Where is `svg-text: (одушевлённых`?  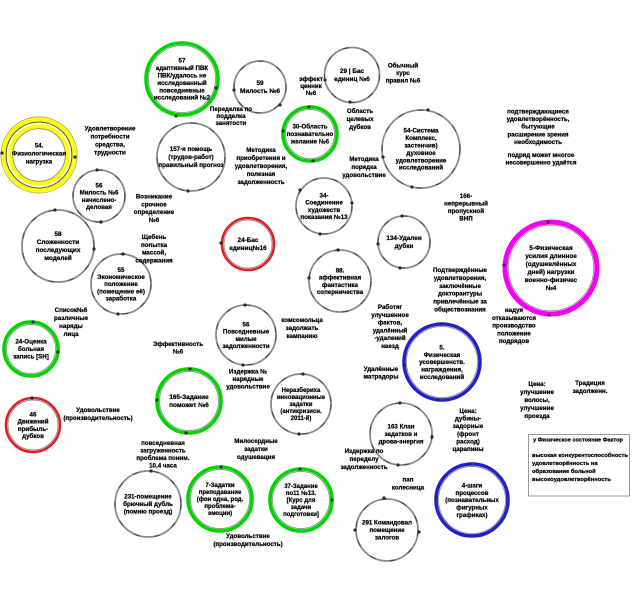 svg-text: (одушевлённых is located at coordinates (551, 264).